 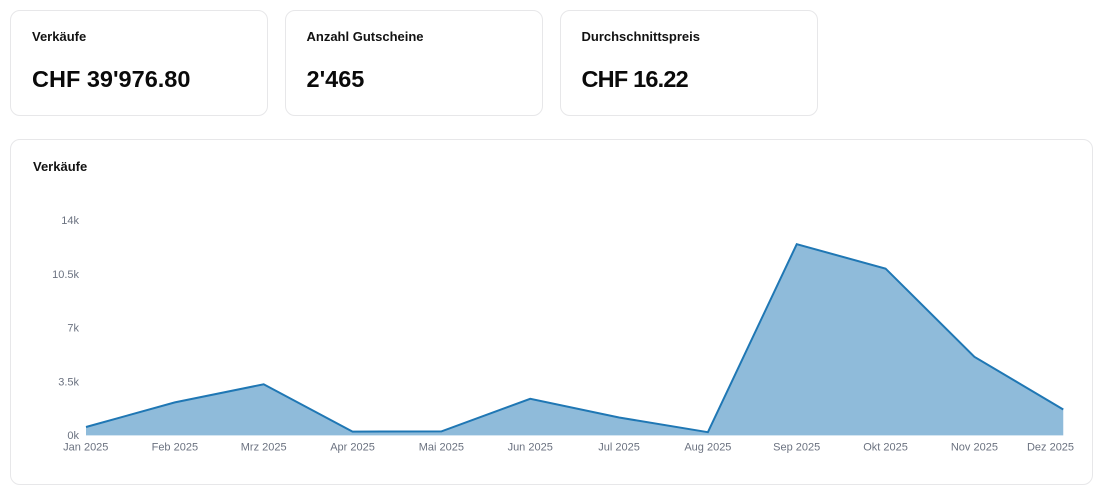 I want to click on svg-text: Mai 2025, so click(x=441, y=448).